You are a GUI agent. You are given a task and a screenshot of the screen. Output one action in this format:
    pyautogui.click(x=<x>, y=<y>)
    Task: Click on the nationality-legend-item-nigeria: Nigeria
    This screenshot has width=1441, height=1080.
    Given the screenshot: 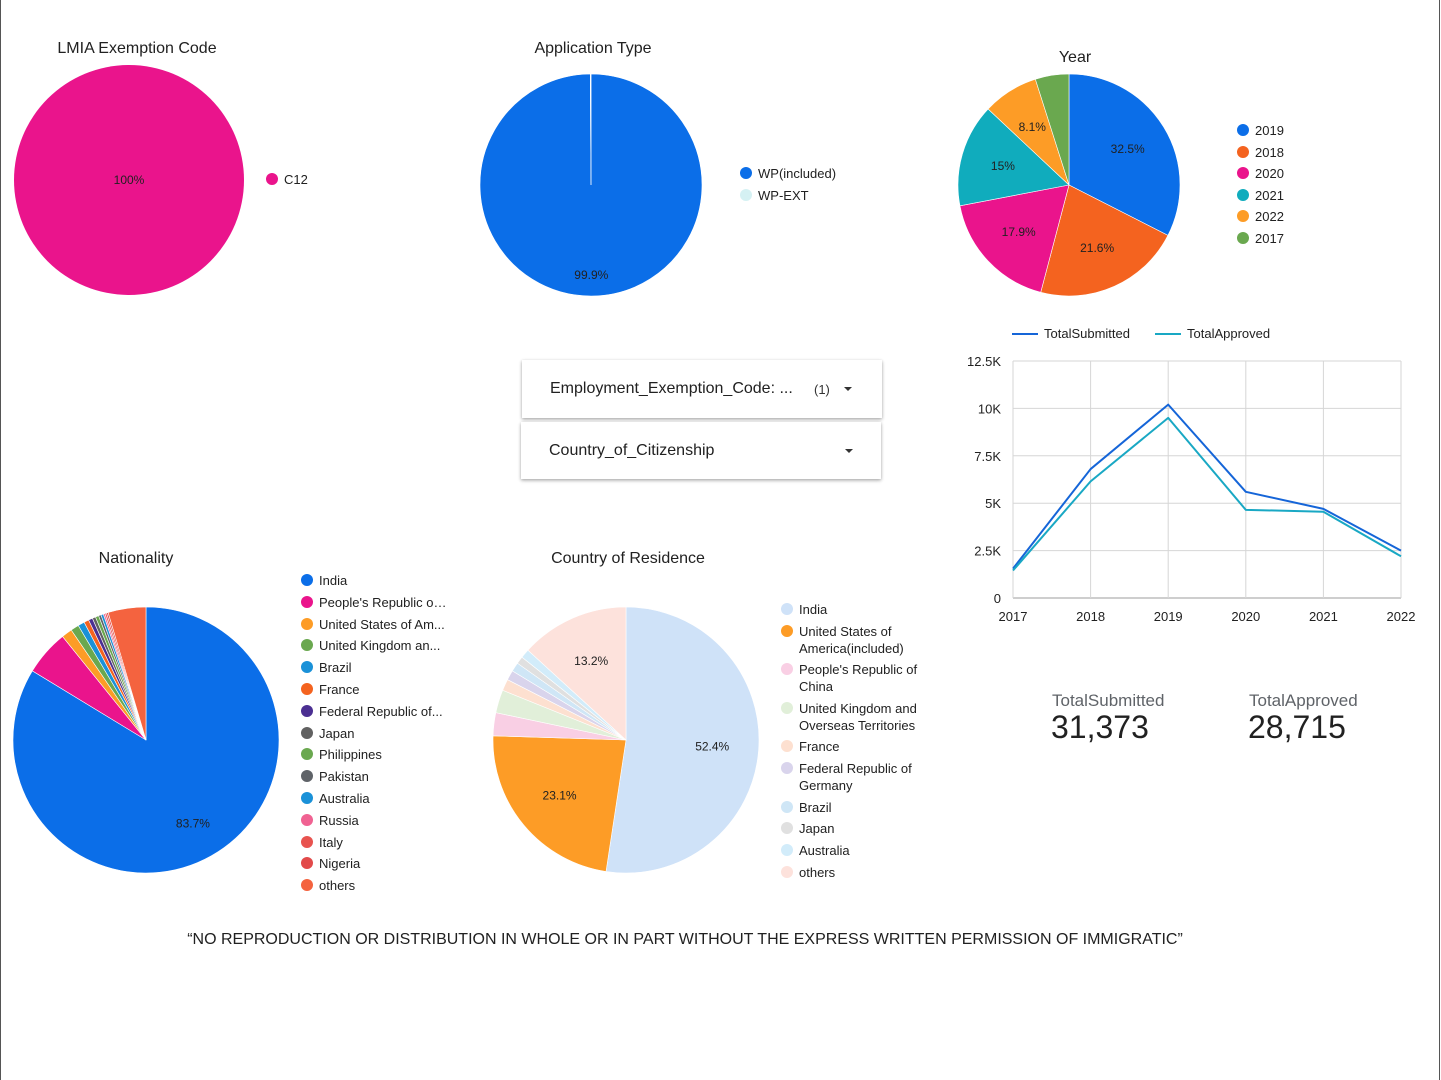 What is the action you would take?
    pyautogui.click(x=374, y=863)
    